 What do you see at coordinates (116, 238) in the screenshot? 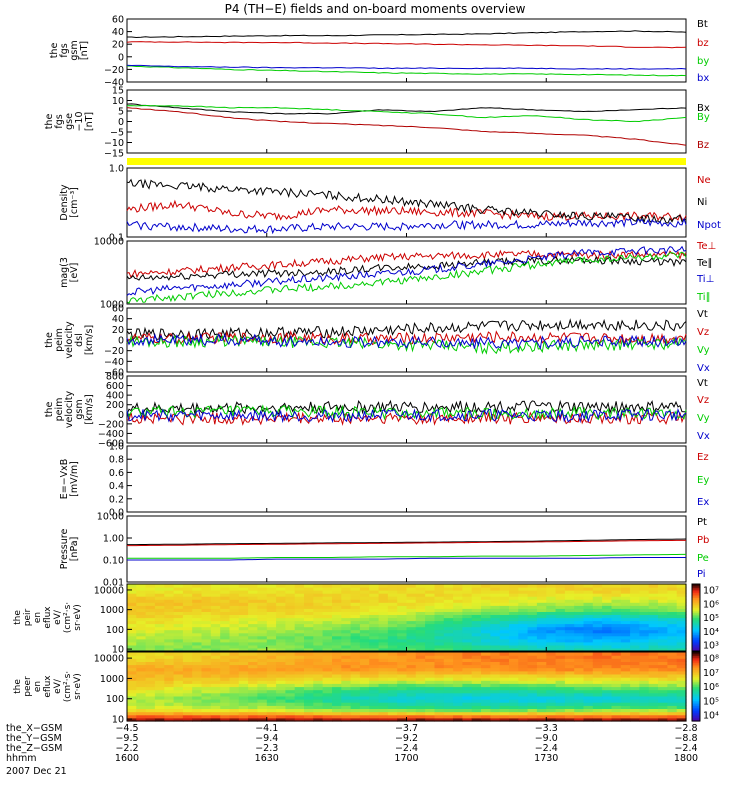
I see `y-tick-label: 0.1` at bounding box center [116, 238].